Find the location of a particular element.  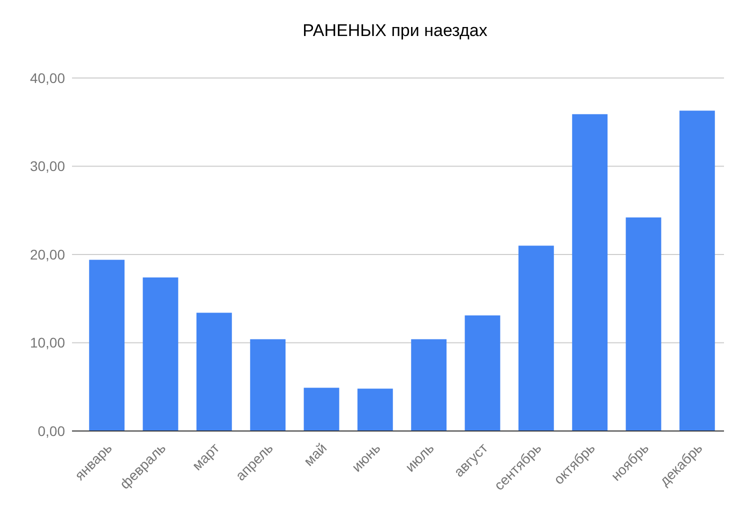

y-tick-label: 20,00 is located at coordinates (48, 254).